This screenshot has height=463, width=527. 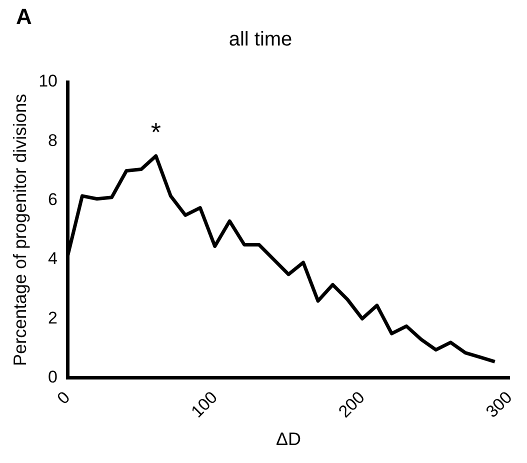 I want to click on y-axis-title: Percentage of progenitor divisions, so click(x=20, y=230).